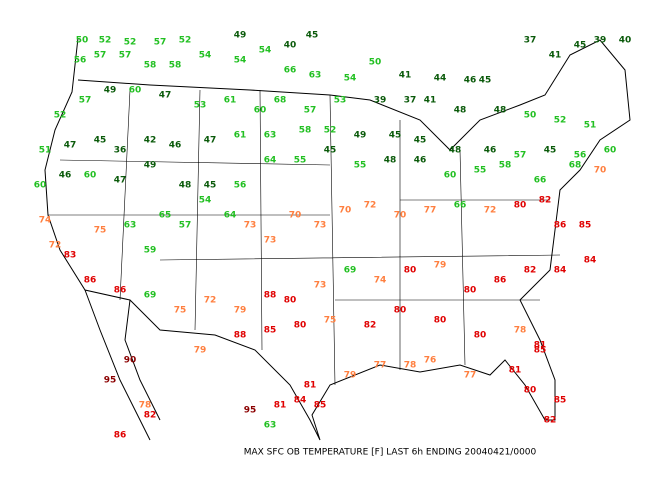 The image size is (647, 504). What do you see at coordinates (150, 251) in the screenshot?
I see `station-temperature: 59` at bounding box center [150, 251].